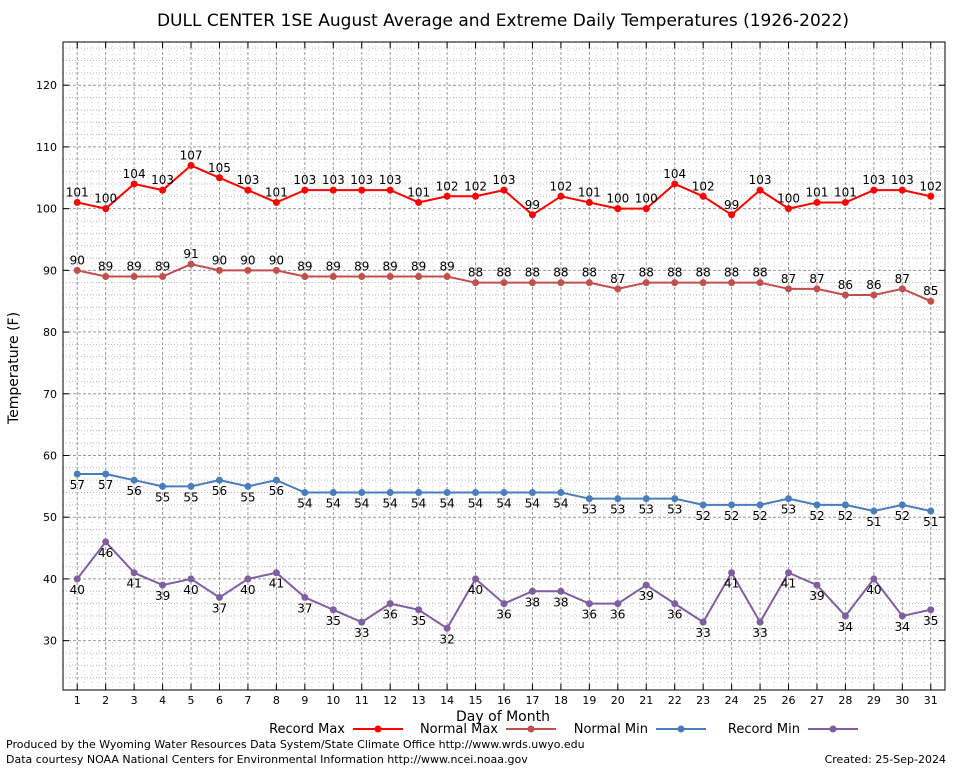 The image size is (954, 768). I want to click on legend-label: Record Max, so click(307, 729).